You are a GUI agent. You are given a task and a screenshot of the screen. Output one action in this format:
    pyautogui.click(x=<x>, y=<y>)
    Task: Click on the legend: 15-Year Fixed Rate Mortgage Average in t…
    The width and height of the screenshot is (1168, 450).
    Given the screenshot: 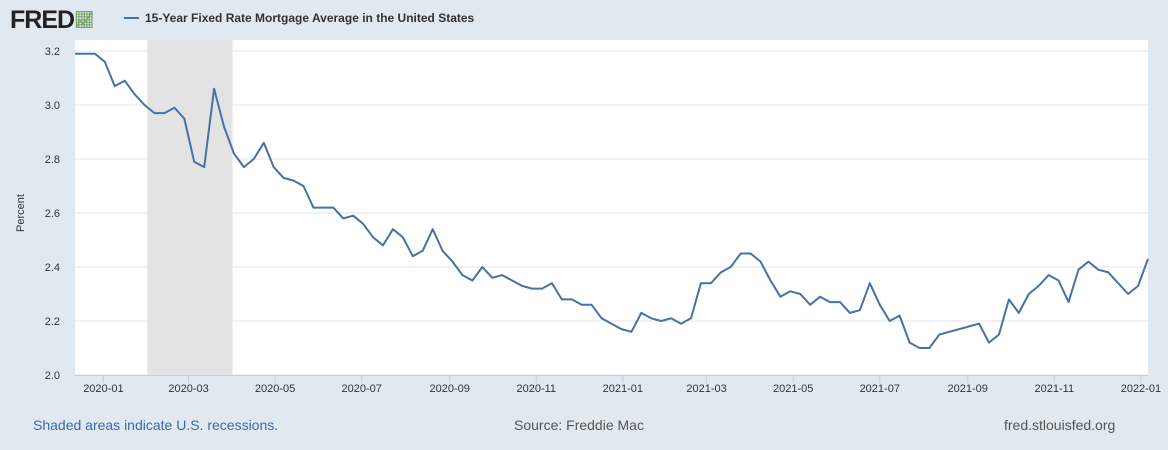 What is the action you would take?
    pyautogui.click(x=299, y=18)
    